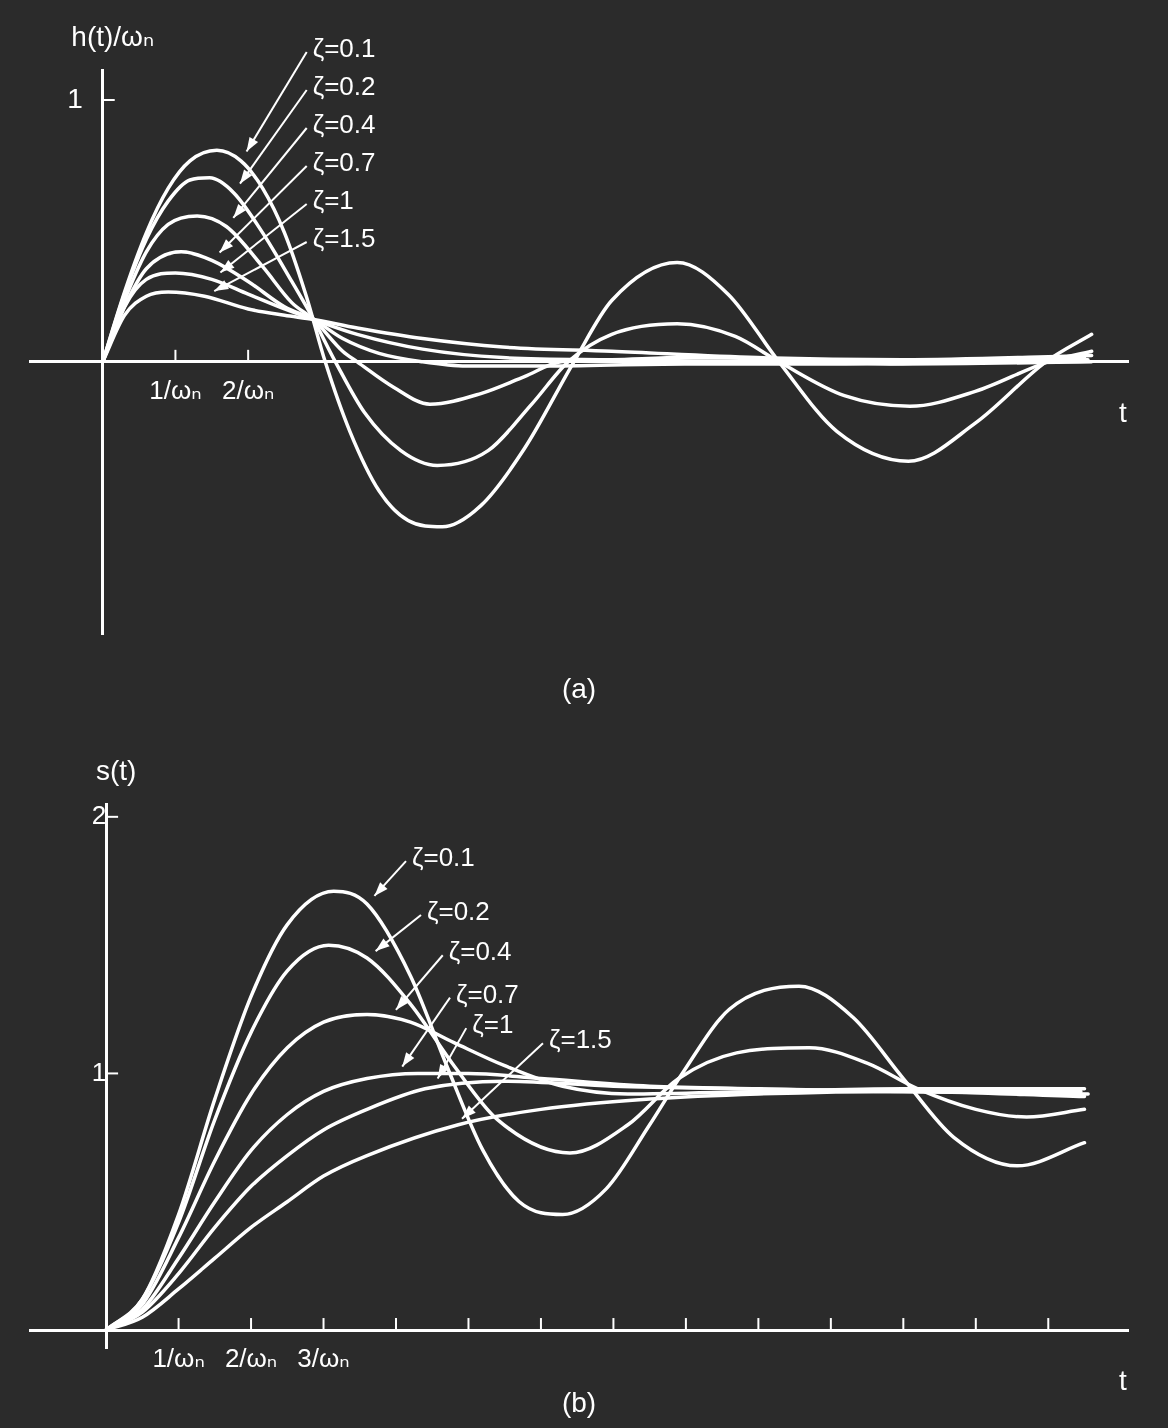 The height and width of the screenshot is (1428, 1168). What do you see at coordinates (113, 36) in the screenshot?
I see `y-axis-title: h(t)/ωₙ` at bounding box center [113, 36].